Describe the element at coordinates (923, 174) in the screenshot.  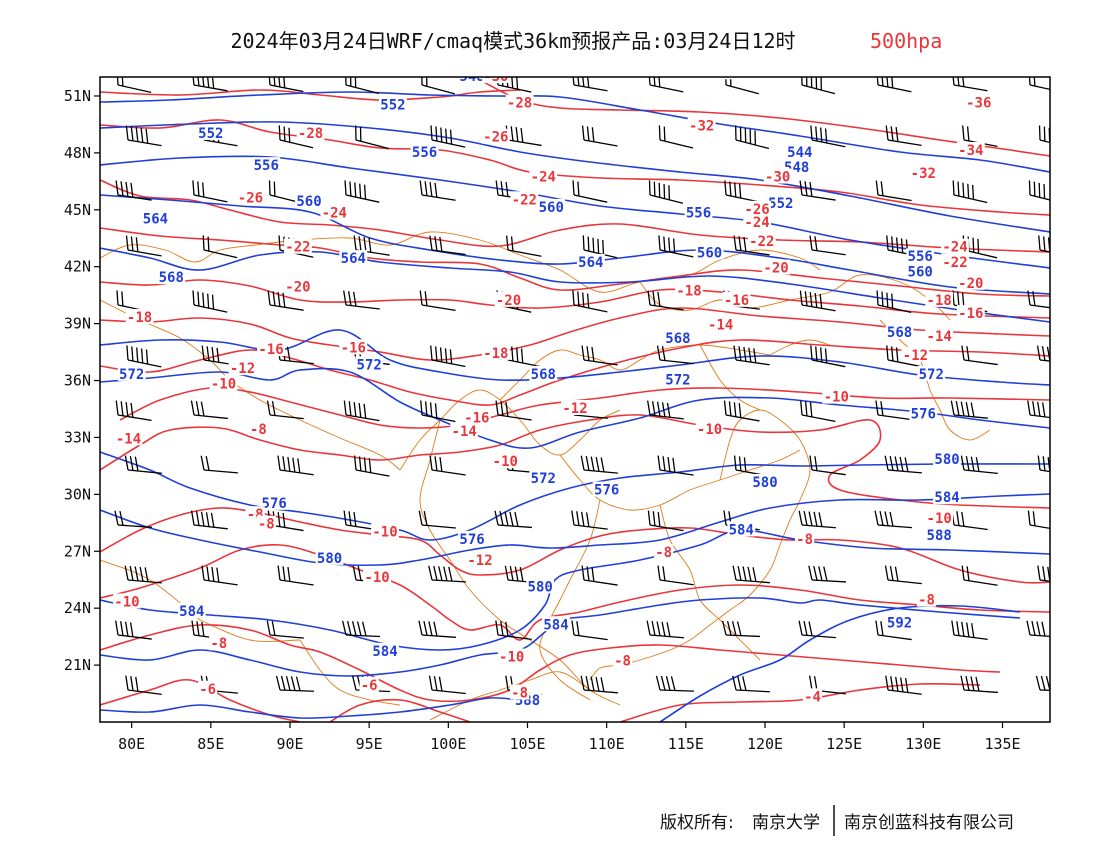
I see `temperature-label: -32` at that location.